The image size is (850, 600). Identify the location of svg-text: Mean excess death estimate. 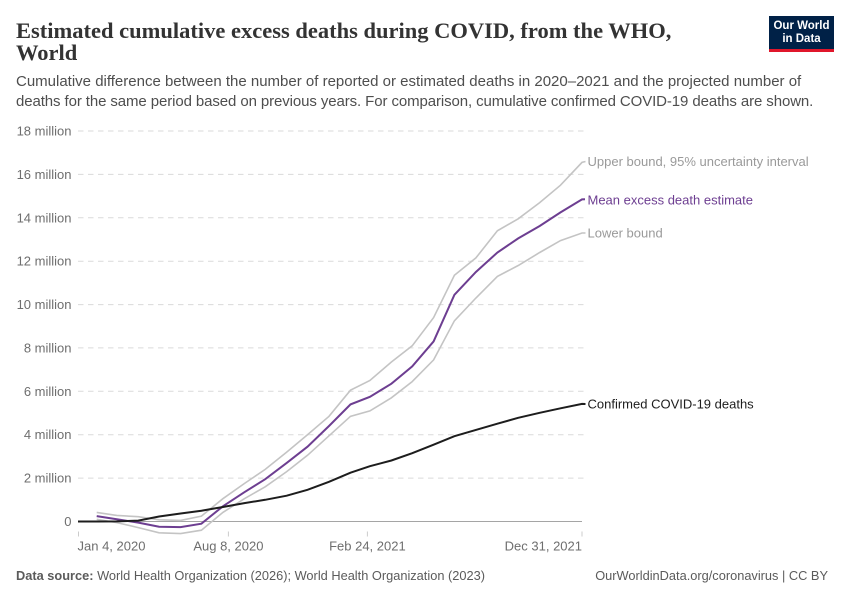
(670, 200).